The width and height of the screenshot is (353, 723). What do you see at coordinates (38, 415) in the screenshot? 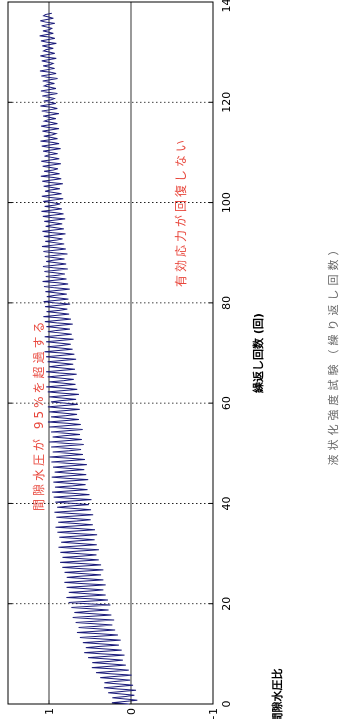
I see `annotation-pore-pressure: 間隙水圧が 95%を超過する` at bounding box center [38, 415].